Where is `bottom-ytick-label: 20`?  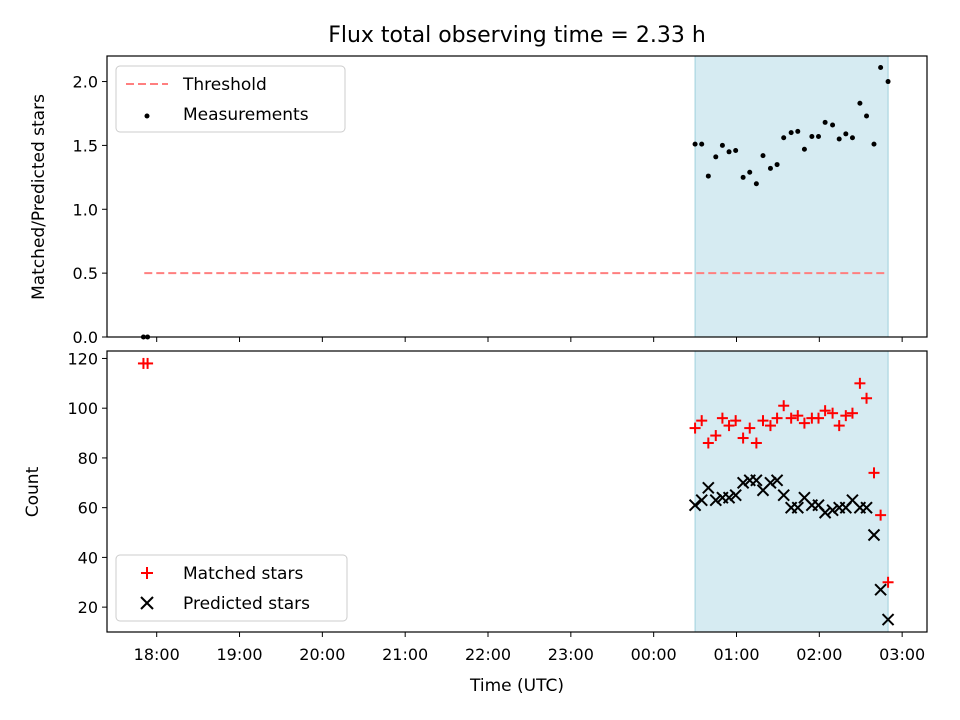
bottom-ytick-label: 20 is located at coordinates (88, 607).